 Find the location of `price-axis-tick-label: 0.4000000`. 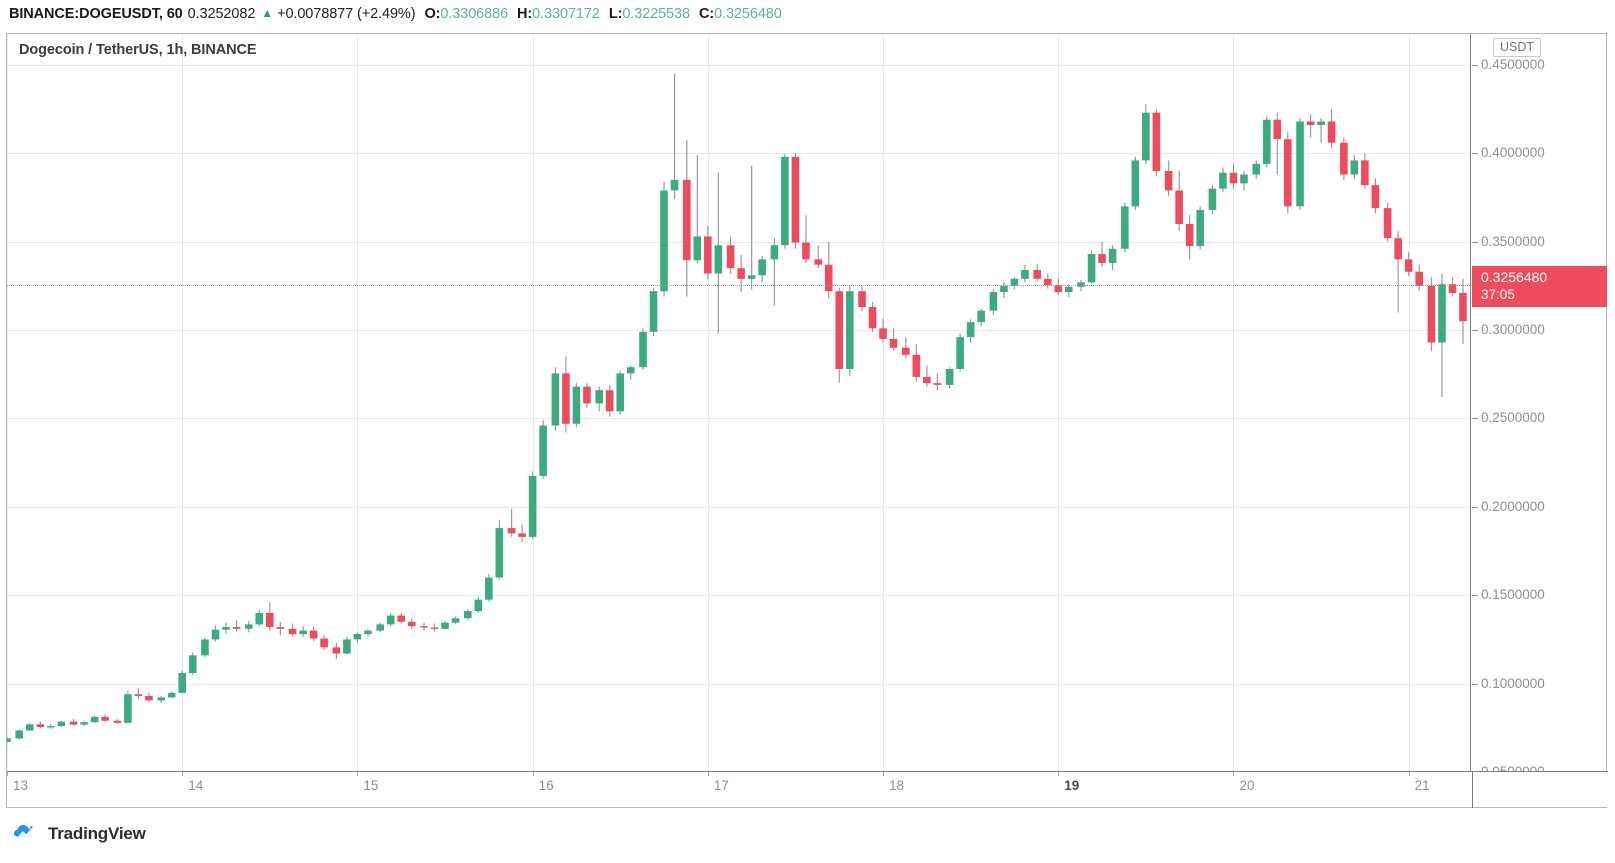

price-axis-tick-label: 0.4000000 is located at coordinates (1513, 153).